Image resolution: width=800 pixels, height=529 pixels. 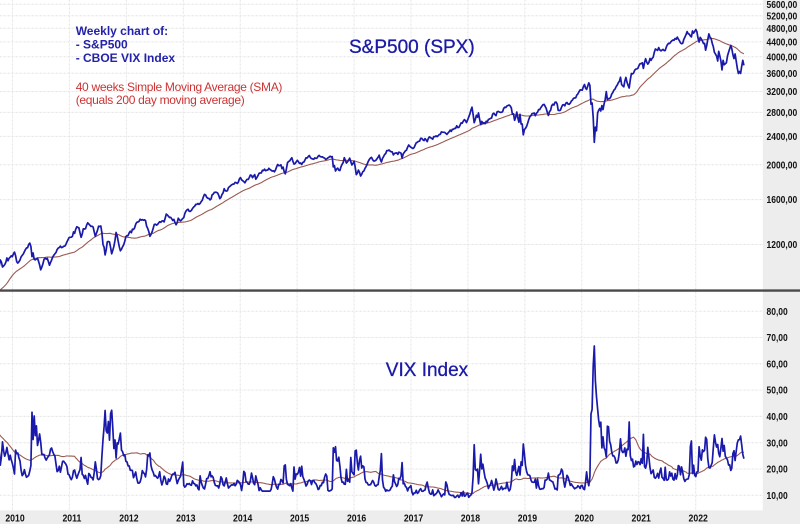 What do you see at coordinates (777, 390) in the screenshot?
I see `svg-text: 50,00` at bounding box center [777, 390].